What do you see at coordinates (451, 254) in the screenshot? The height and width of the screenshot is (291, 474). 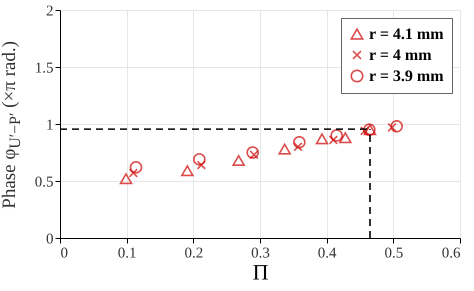 I see `x-tick-label: 0.6` at bounding box center [451, 254].